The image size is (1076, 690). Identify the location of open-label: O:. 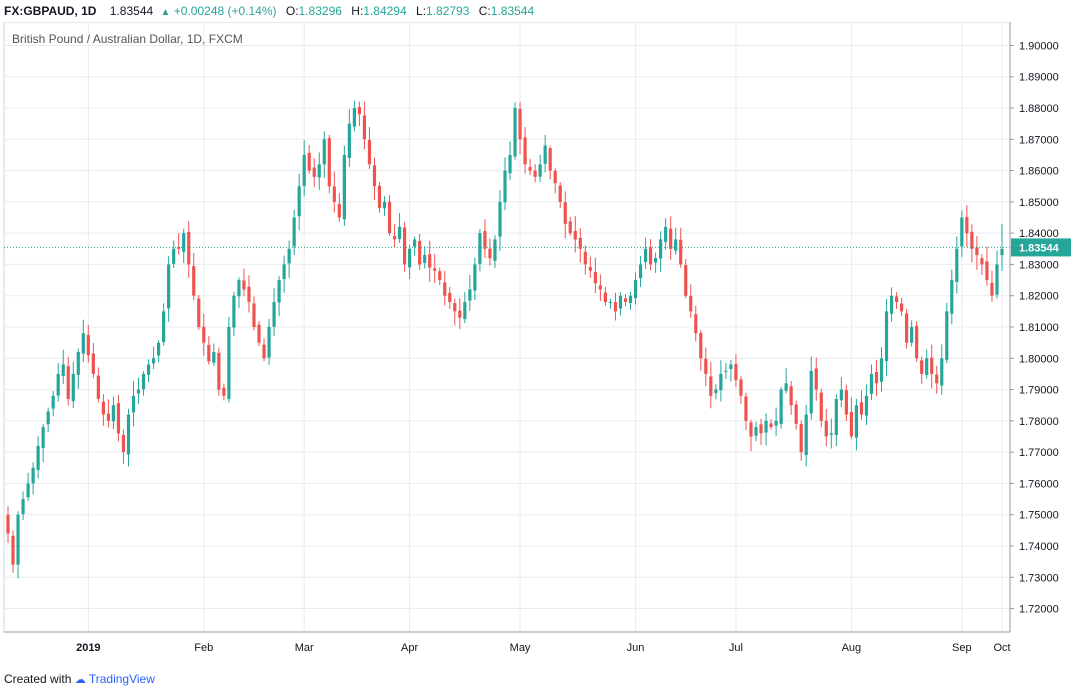
(292, 11).